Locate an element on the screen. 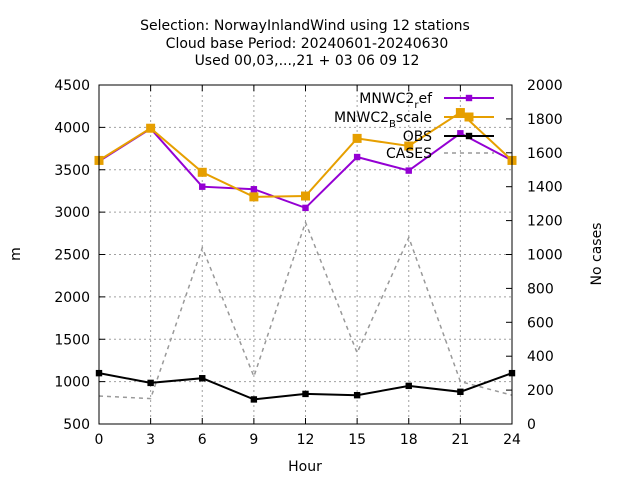 The width and height of the screenshot is (640, 480). legend-label: CASES is located at coordinates (409, 154).